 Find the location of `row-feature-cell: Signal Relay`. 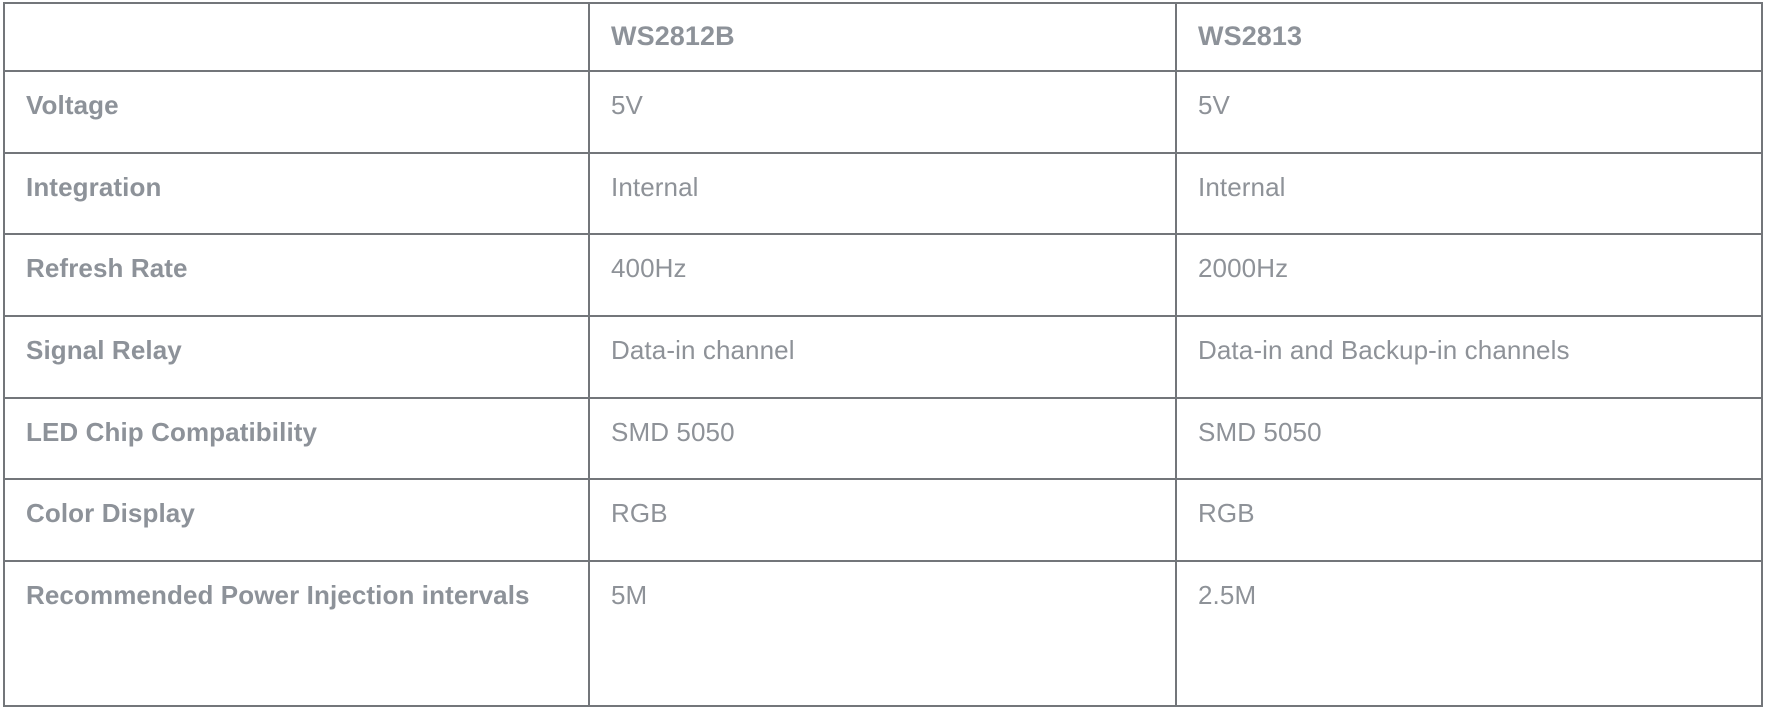

row-feature-cell: Signal Relay is located at coordinates (296, 356).